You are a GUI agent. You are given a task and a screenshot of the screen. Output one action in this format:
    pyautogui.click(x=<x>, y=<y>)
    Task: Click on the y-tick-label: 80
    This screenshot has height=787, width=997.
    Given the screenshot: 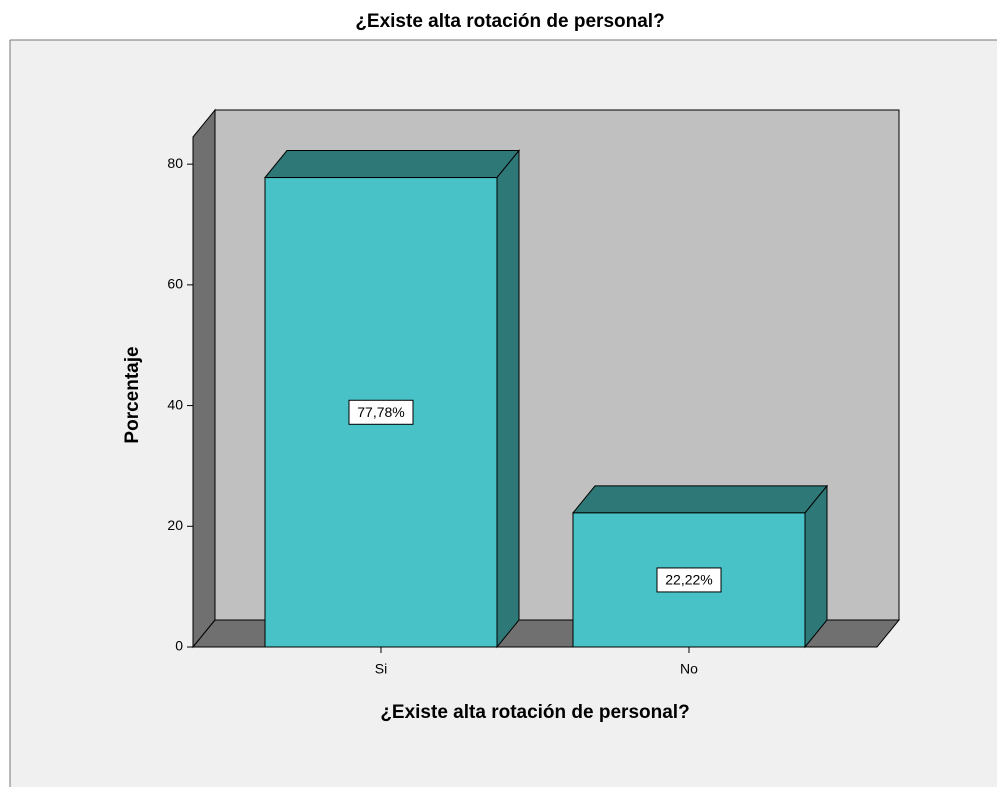 What is the action you would take?
    pyautogui.click(x=175, y=163)
    